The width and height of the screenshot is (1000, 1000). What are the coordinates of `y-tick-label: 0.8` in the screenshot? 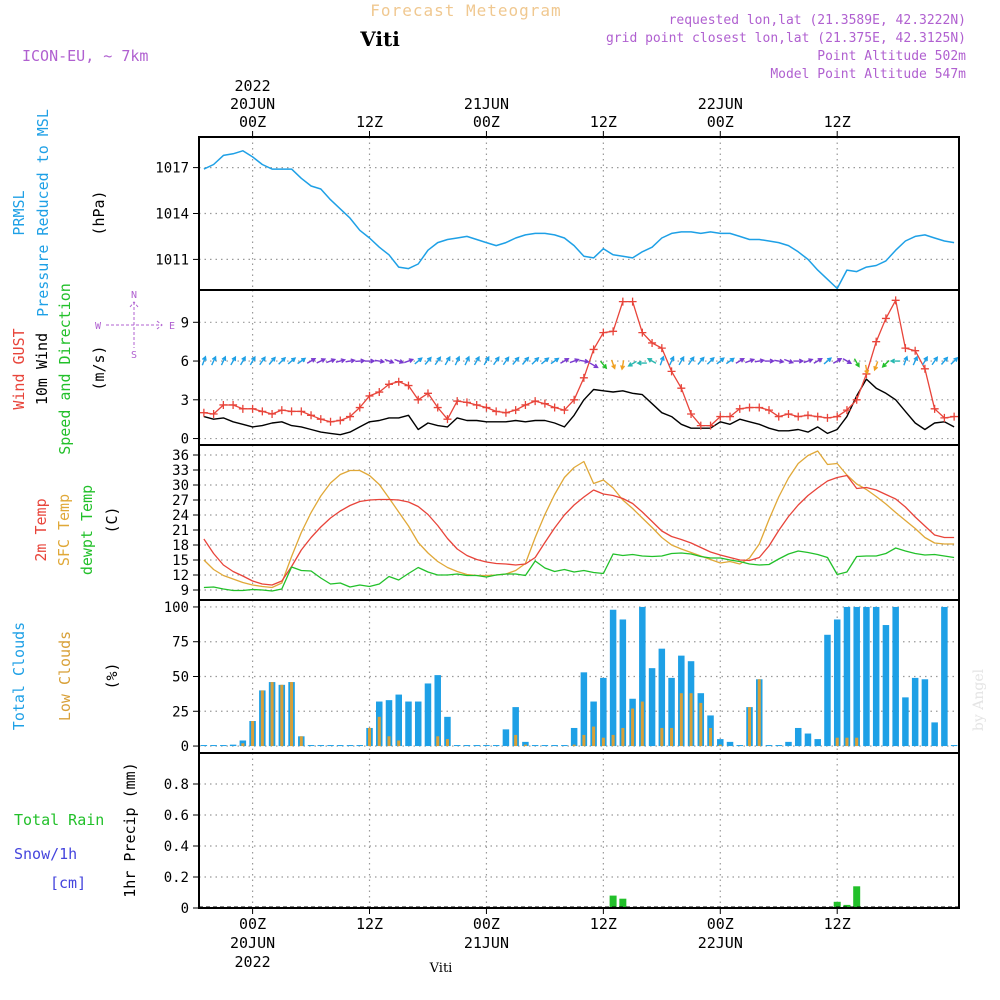 It's located at (176, 785).